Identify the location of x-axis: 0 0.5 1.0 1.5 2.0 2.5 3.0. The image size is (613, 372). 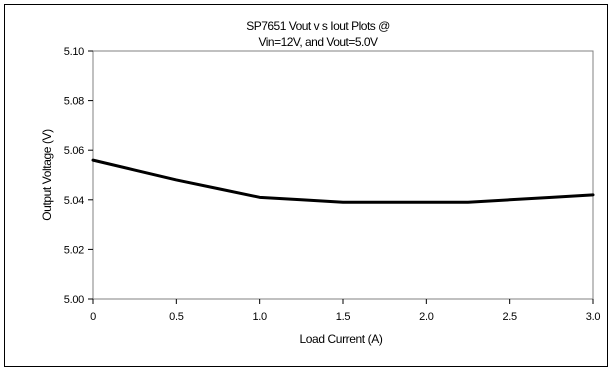
(345, 311).